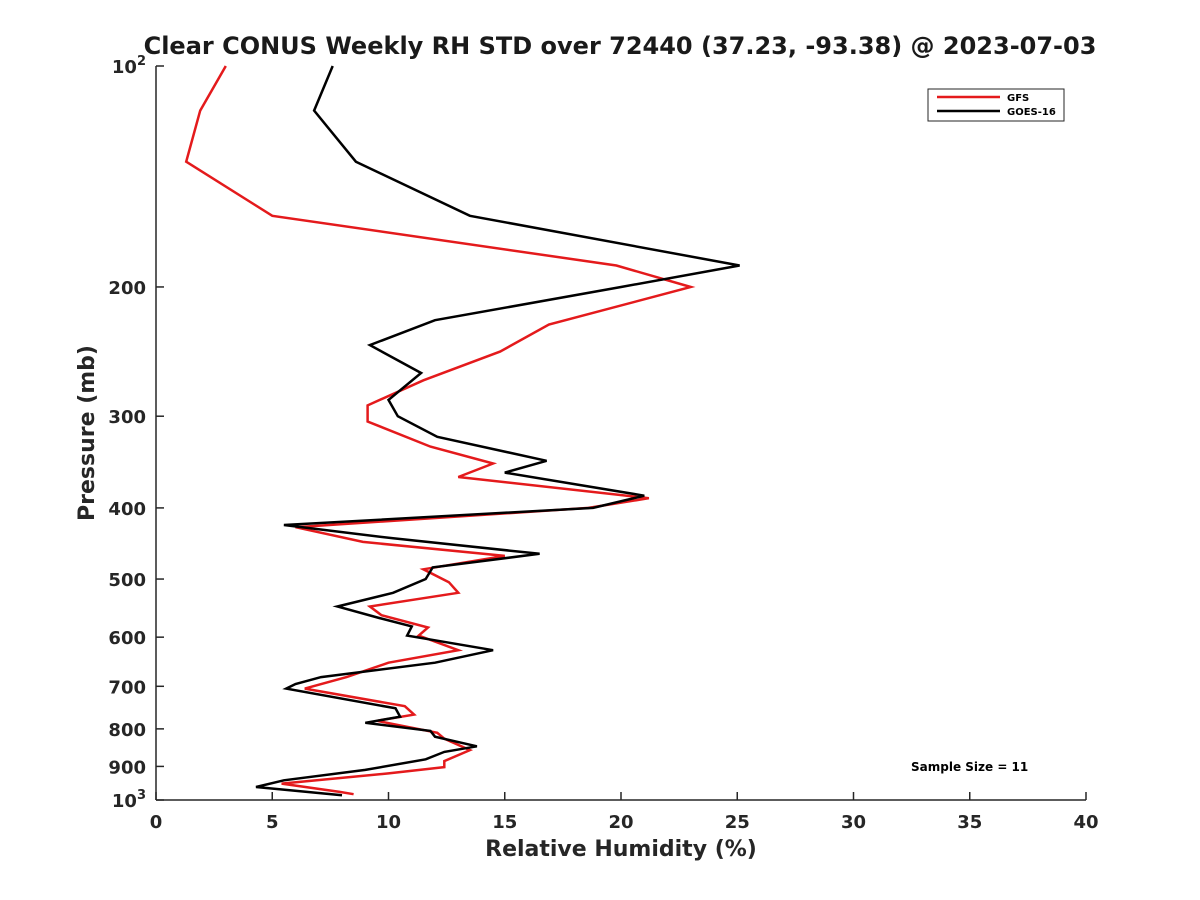  What do you see at coordinates (127, 687) in the screenshot?
I see `y-tick-label: 700` at bounding box center [127, 687].